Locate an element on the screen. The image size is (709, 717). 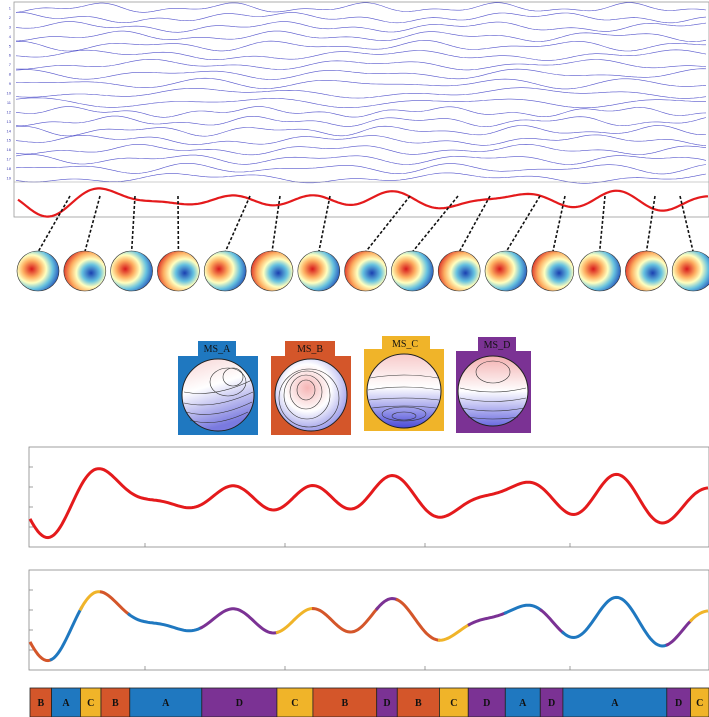
template-ms-b-map is located at coordinates (311, 395).